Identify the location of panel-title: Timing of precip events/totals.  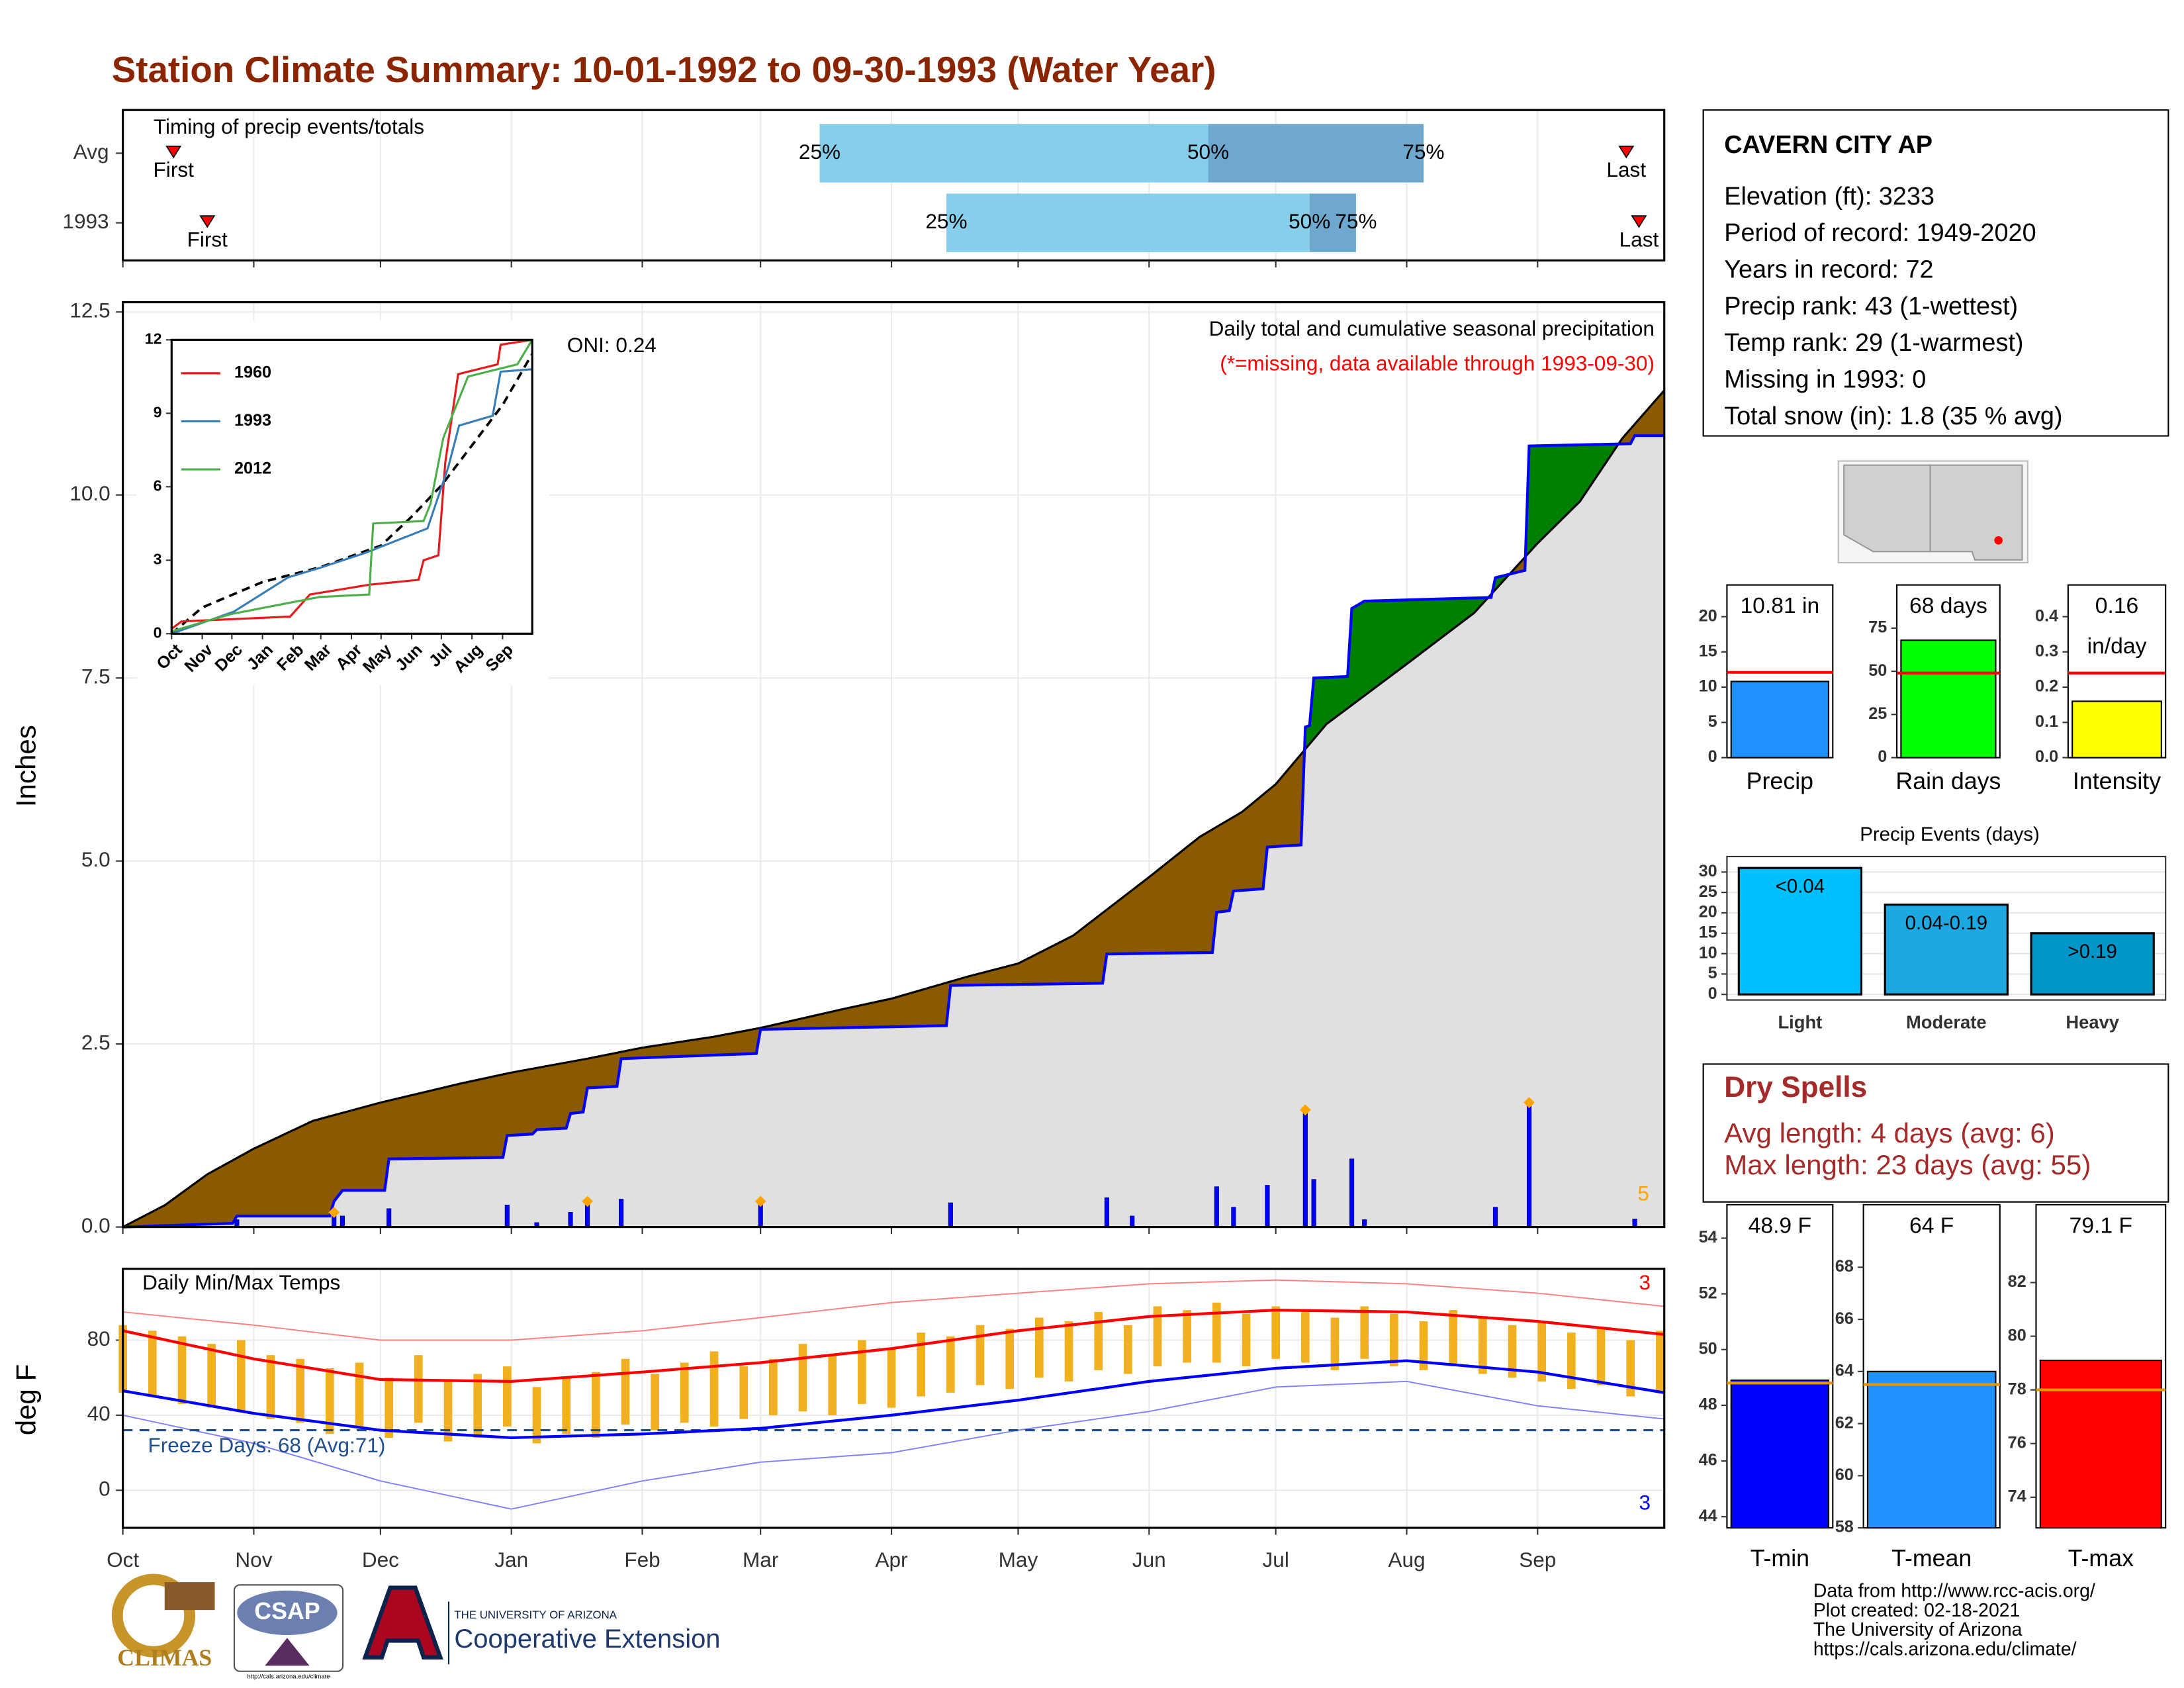
(289, 126).